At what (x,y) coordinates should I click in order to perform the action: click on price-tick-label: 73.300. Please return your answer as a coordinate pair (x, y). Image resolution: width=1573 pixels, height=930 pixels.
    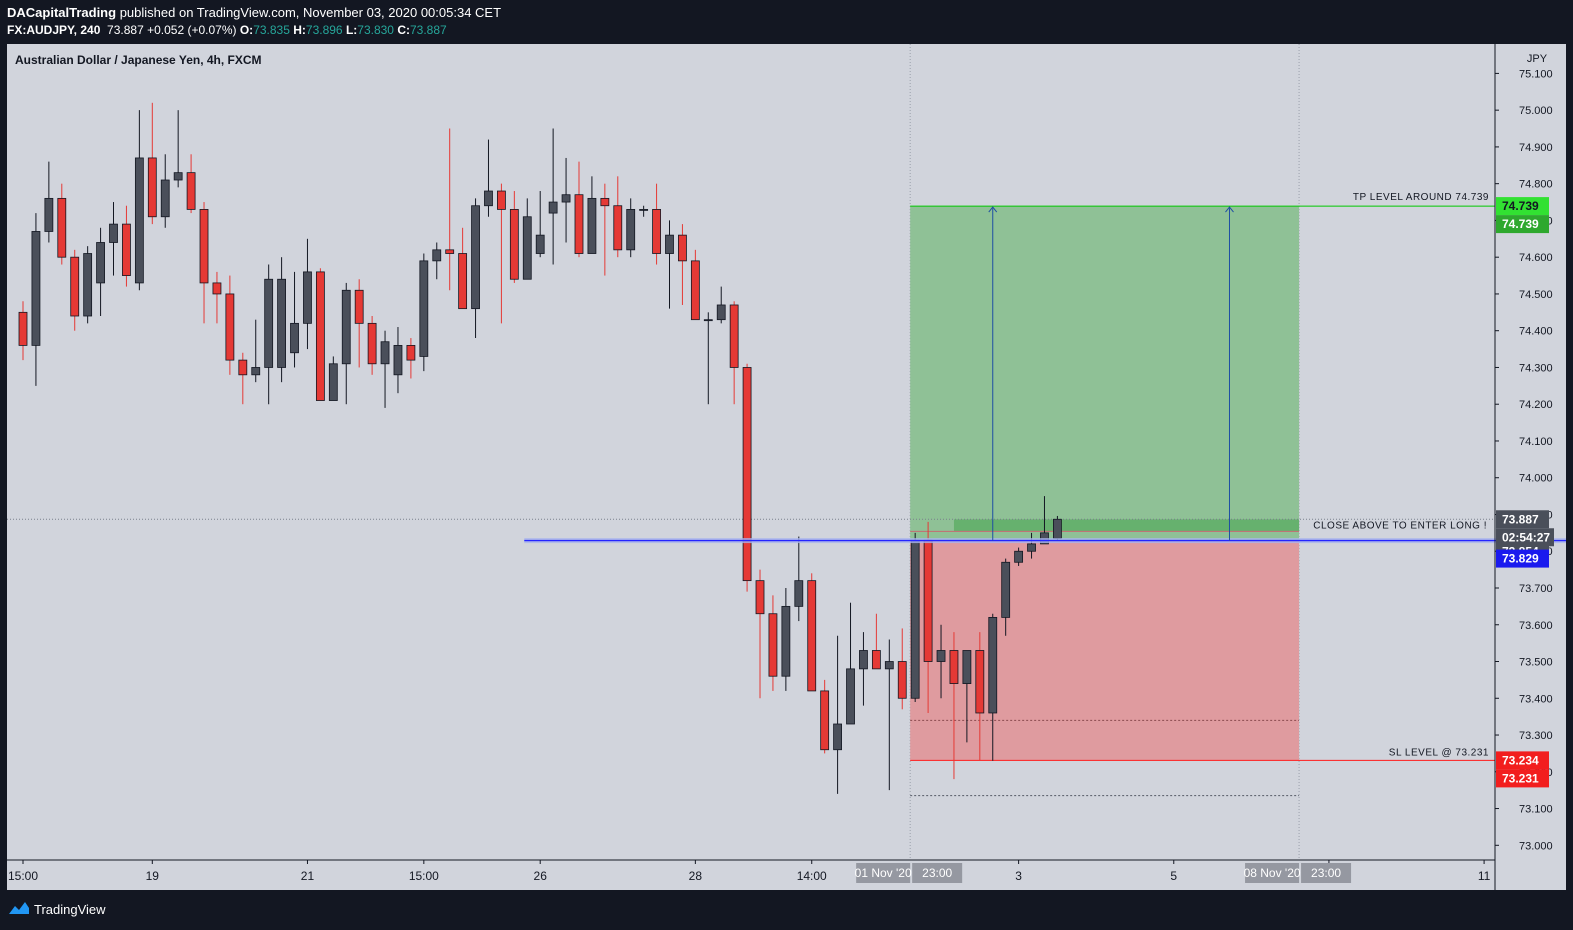
    Looking at the image, I should click on (1536, 736).